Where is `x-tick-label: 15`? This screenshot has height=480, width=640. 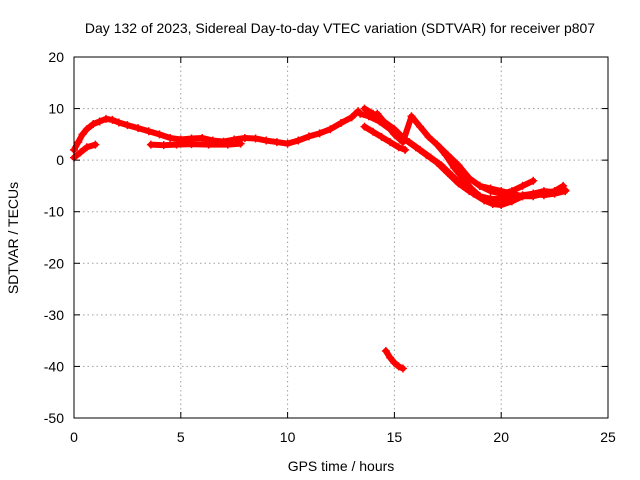
x-tick-label: 15 is located at coordinates (395, 437).